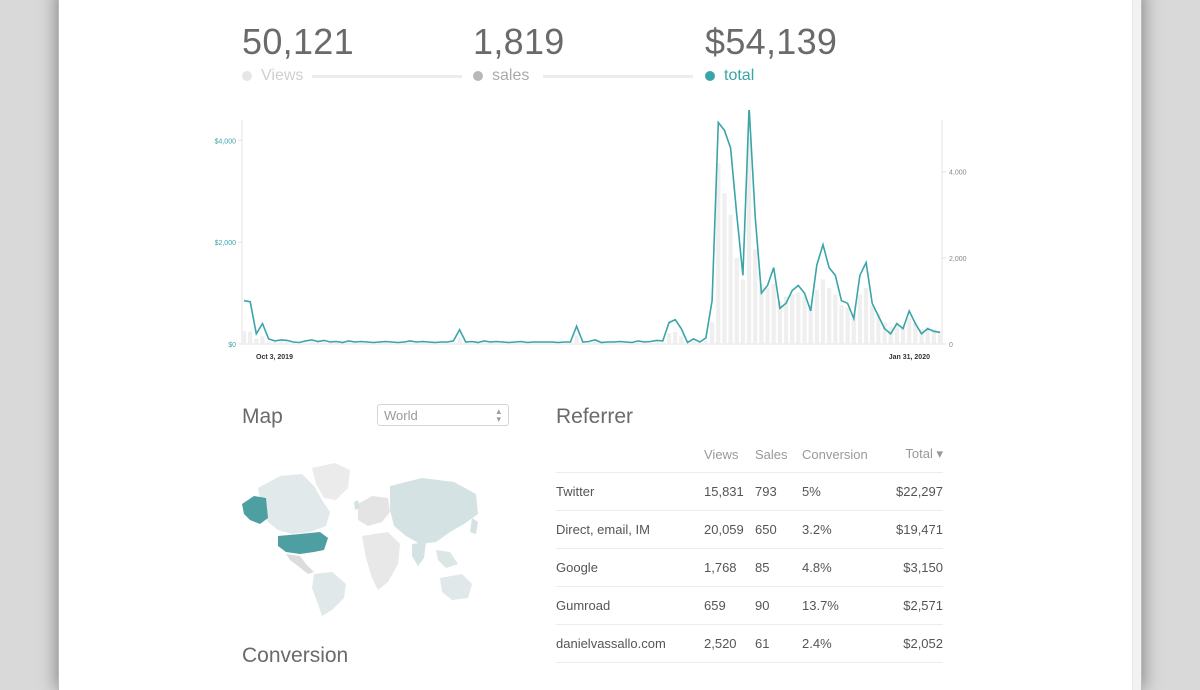  What do you see at coordinates (729, 454) in the screenshot?
I see `col-views: Views` at bounding box center [729, 454].